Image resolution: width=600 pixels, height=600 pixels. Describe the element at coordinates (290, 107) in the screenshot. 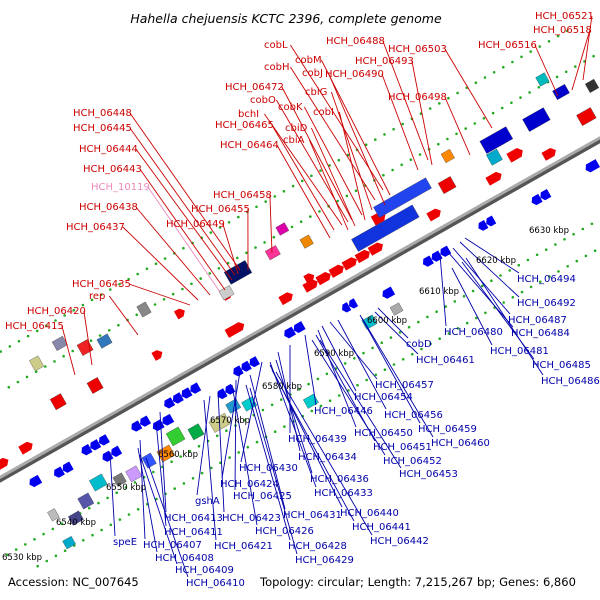

I see `gene-label-cobk: cobK` at that location.